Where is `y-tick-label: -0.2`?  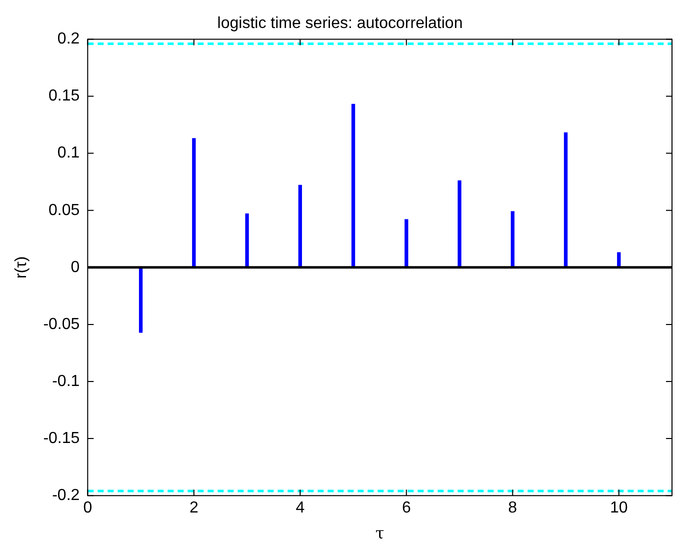 y-tick-label: -0.2 is located at coordinates (66, 495).